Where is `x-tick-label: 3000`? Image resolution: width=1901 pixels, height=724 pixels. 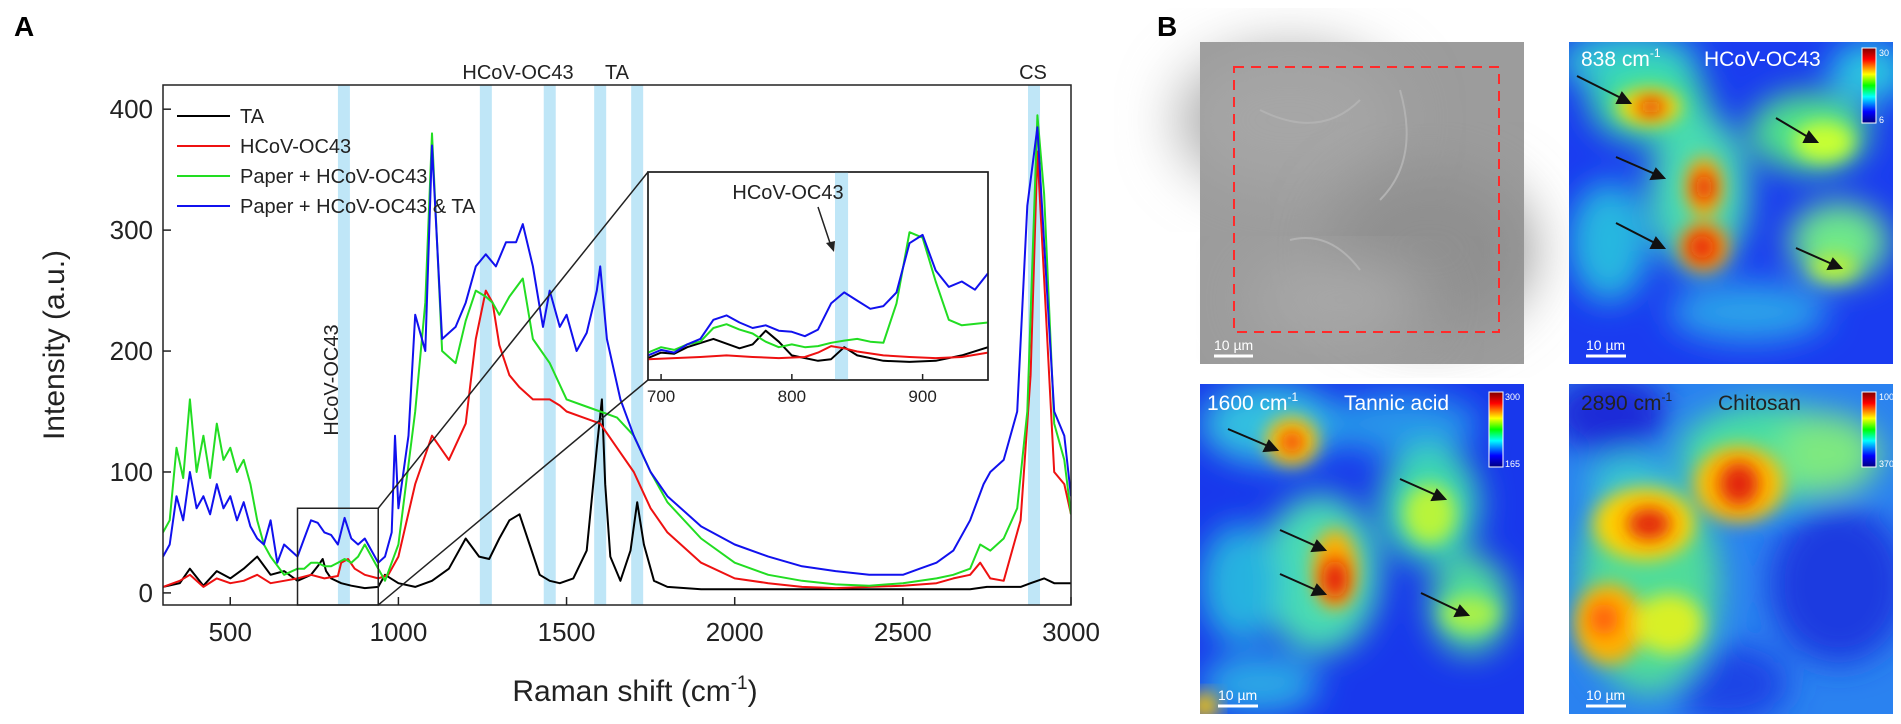 x-tick-label: 3000 is located at coordinates (1071, 632).